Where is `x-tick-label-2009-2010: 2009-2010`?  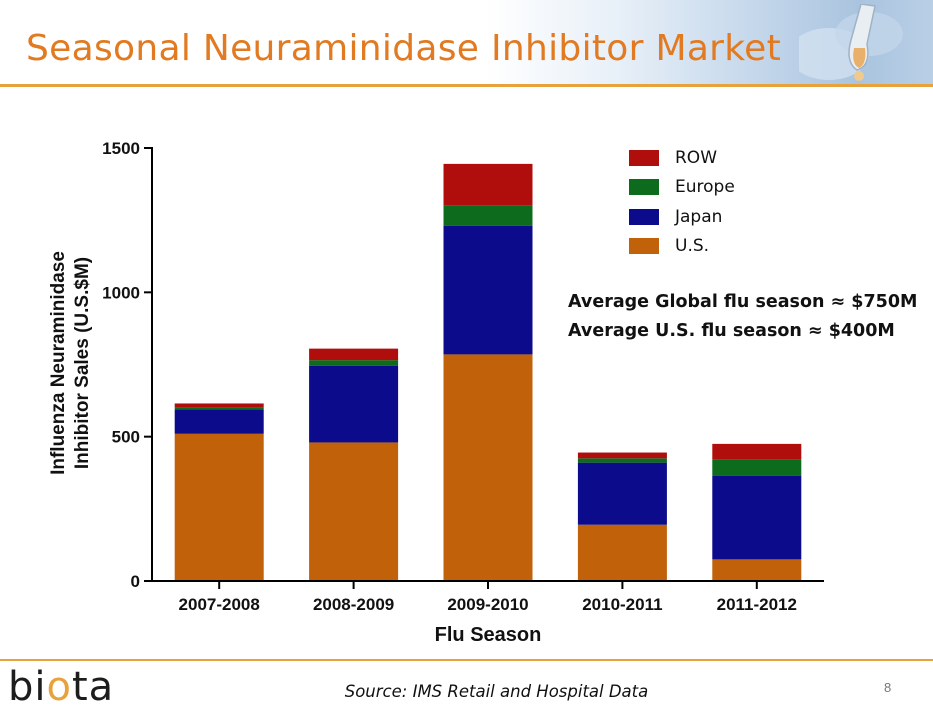
x-tick-label-2009-2010: 2009-2010 is located at coordinates (487, 604).